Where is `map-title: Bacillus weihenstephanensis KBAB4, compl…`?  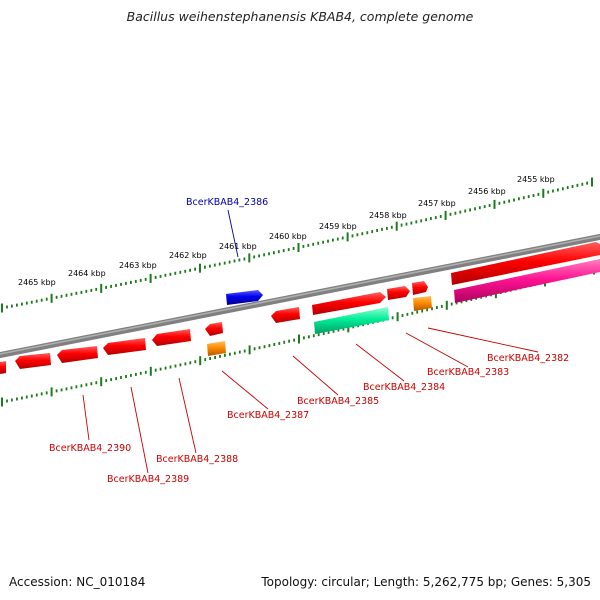
map-title: Bacillus weihenstephanensis KBAB4, compl… is located at coordinates (300, 16).